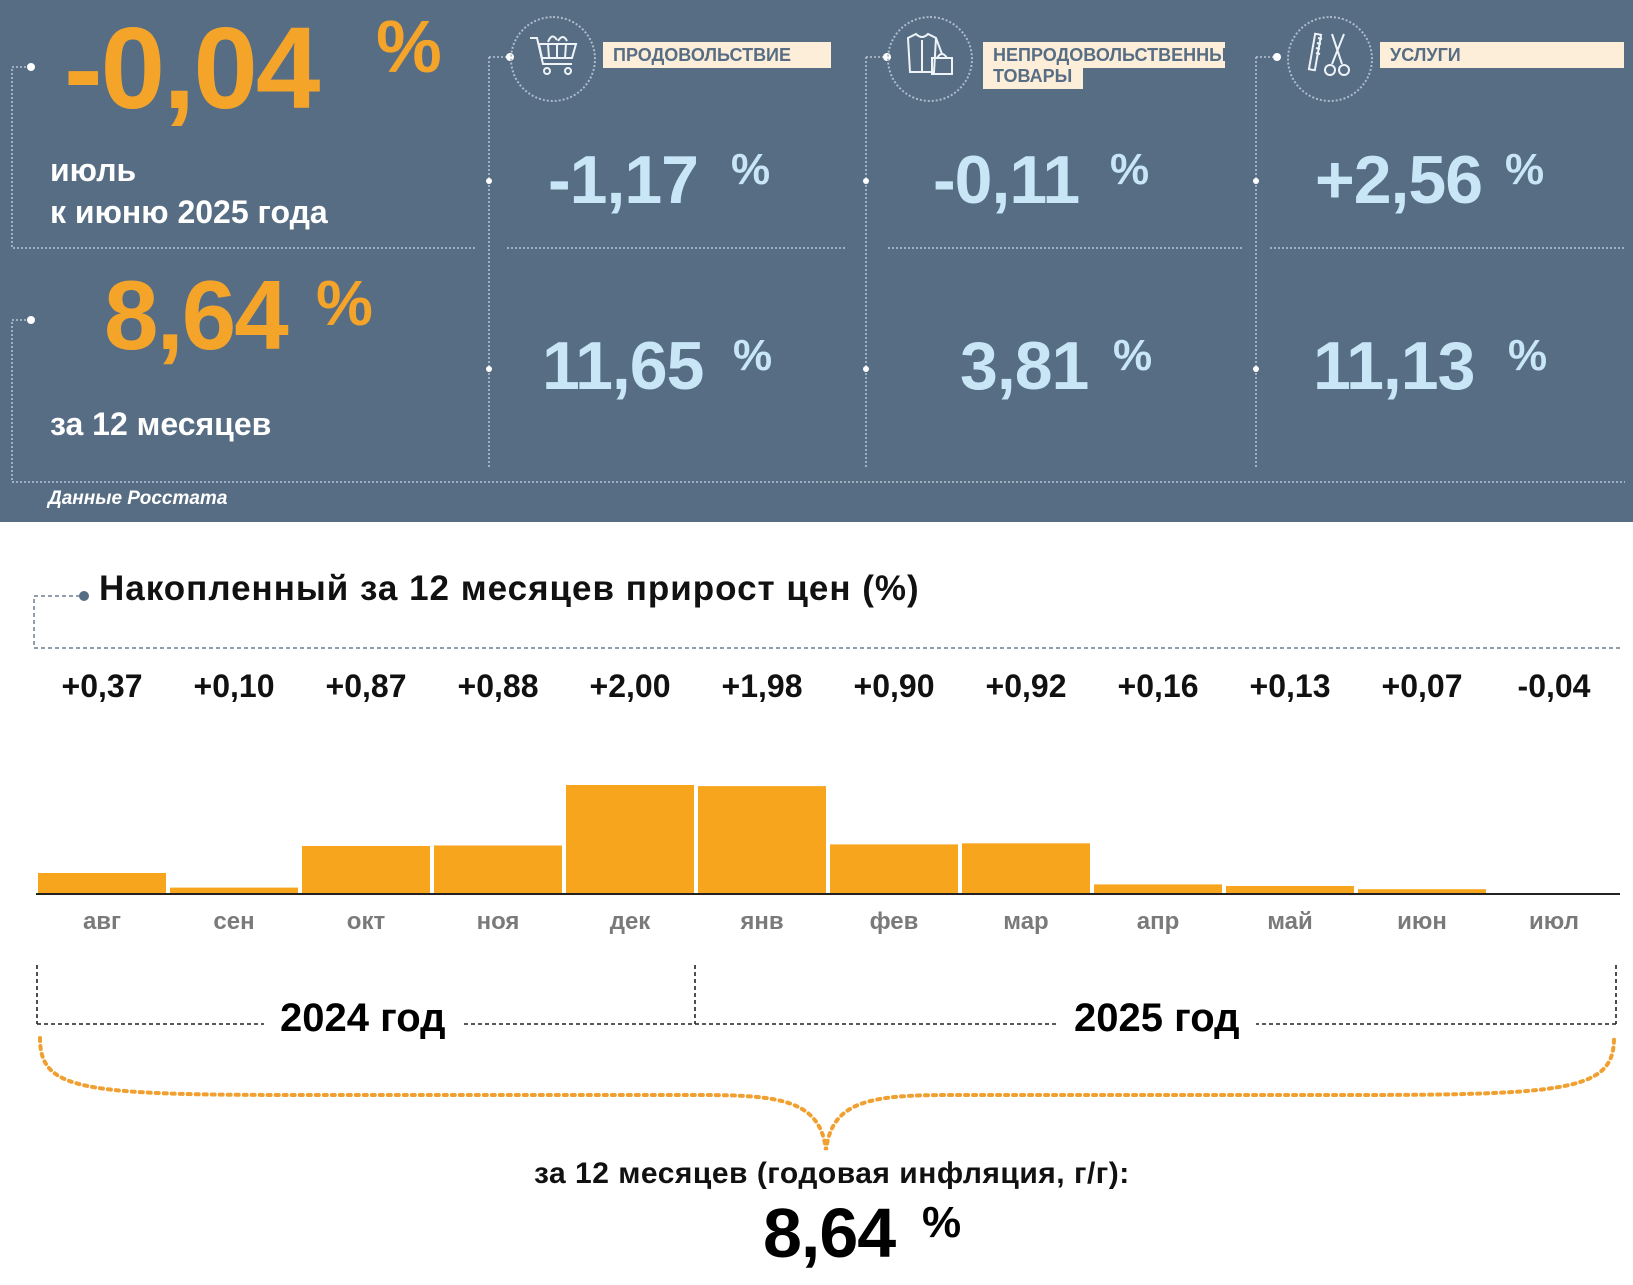 This screenshot has height=1285, width=1633. What do you see at coordinates (1394, 366) in the screenshot?
I see `services-annual-value: 11,13` at bounding box center [1394, 366].